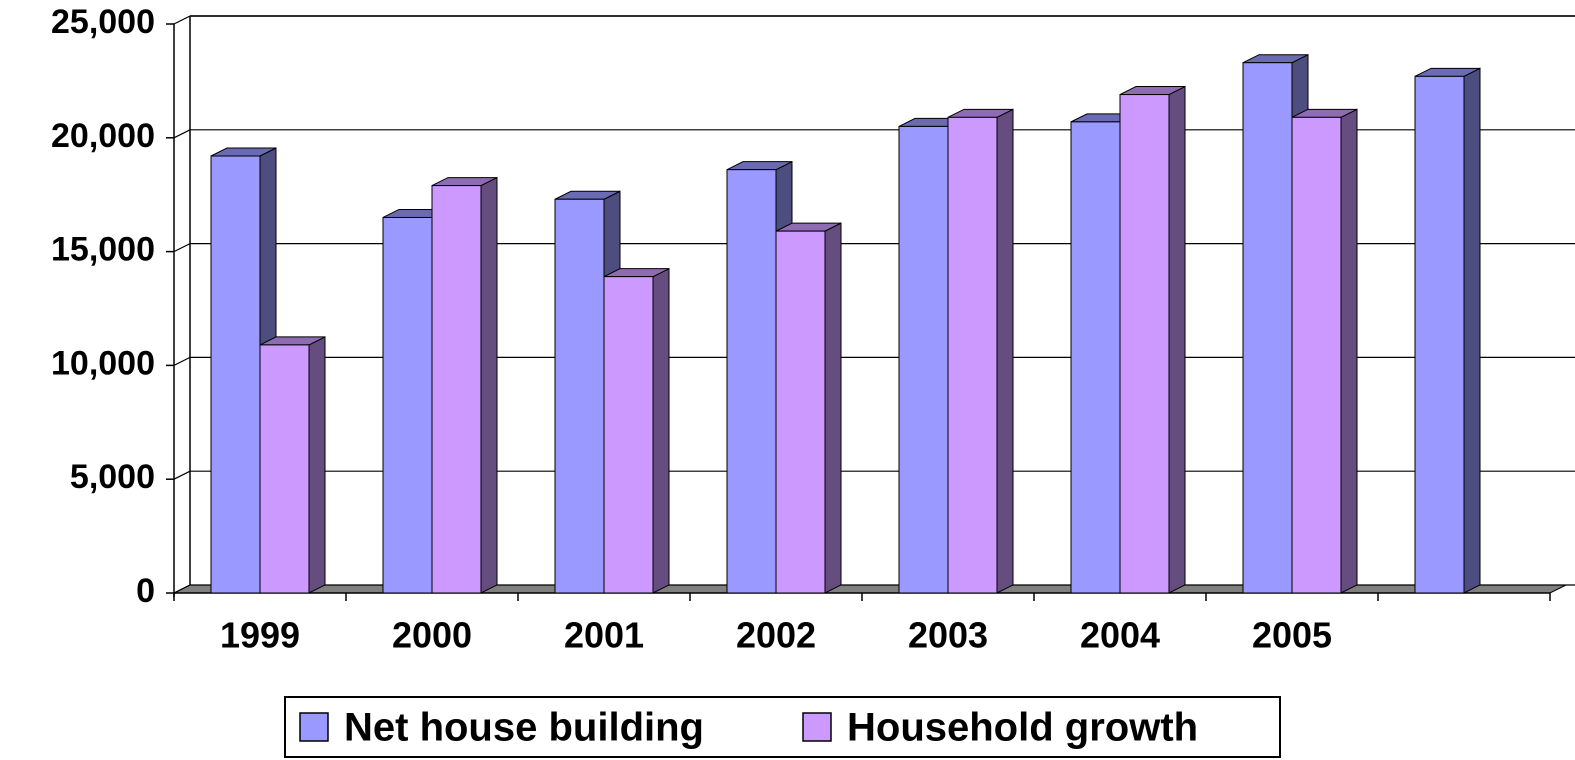 The width and height of the screenshot is (1575, 760). I want to click on y-tick-label: 0, so click(145, 591).